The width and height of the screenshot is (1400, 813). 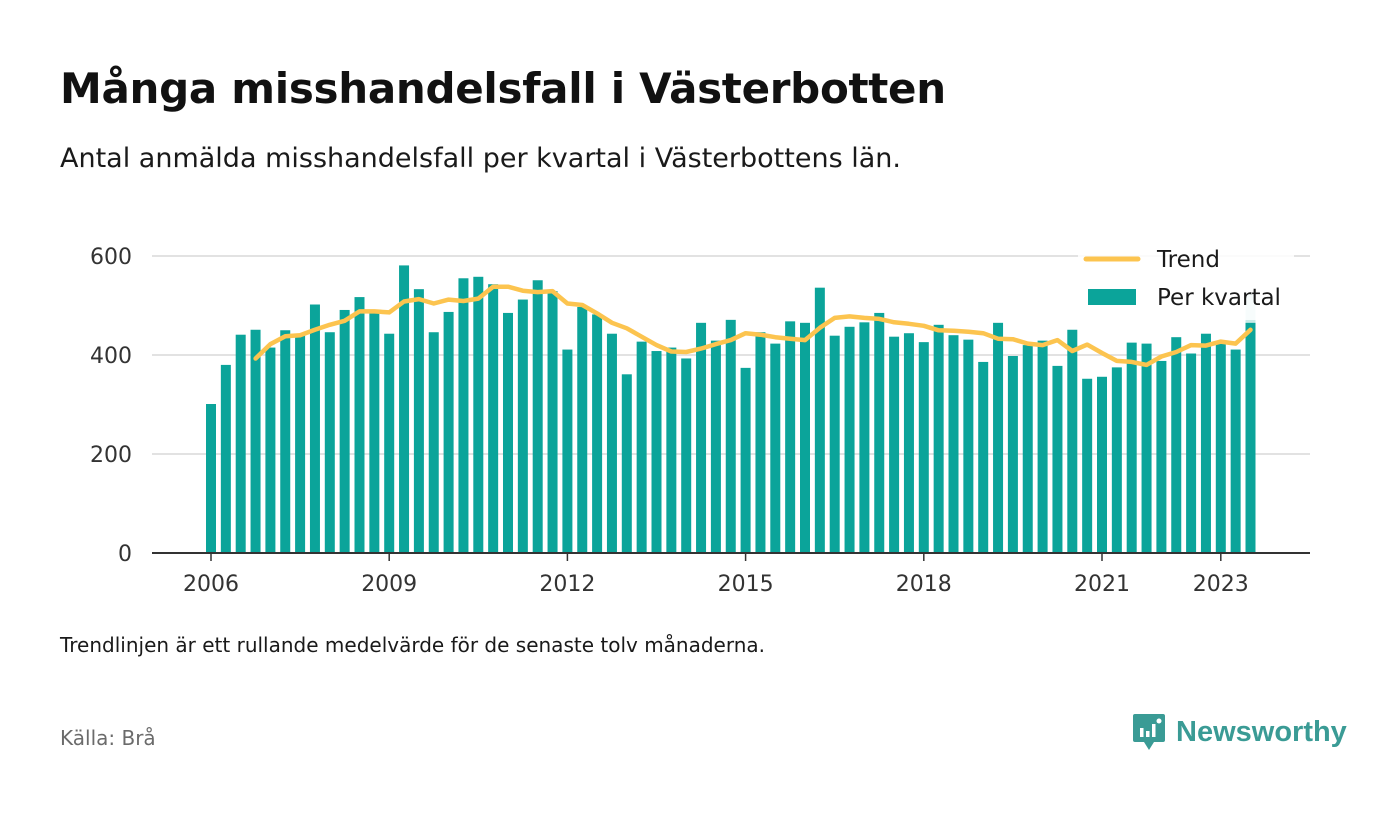 I want to click on chart-title: Många misshandelsfall i Västerbotten, so click(x=503, y=88).